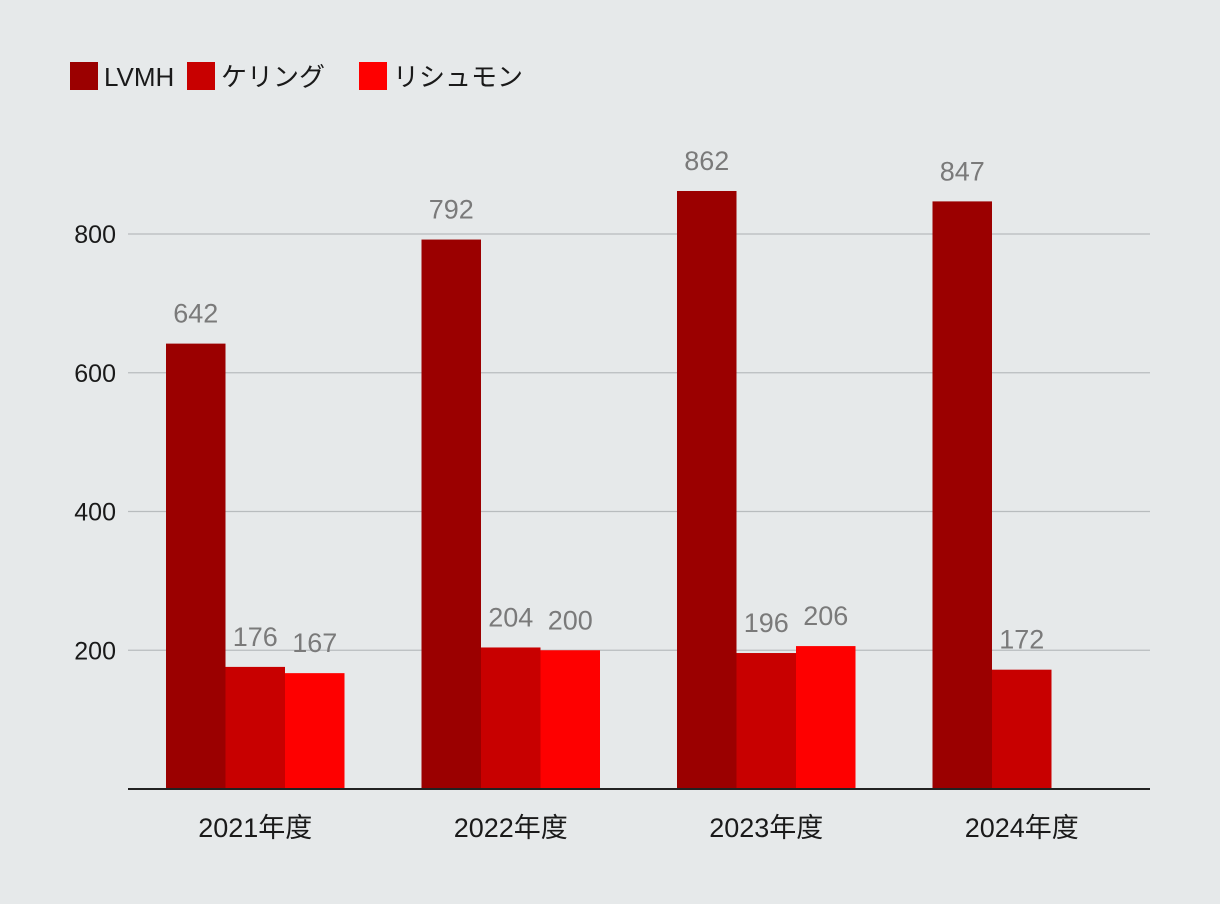  What do you see at coordinates (95, 513) in the screenshot?
I see `y-tick-label-400: 400` at bounding box center [95, 513].